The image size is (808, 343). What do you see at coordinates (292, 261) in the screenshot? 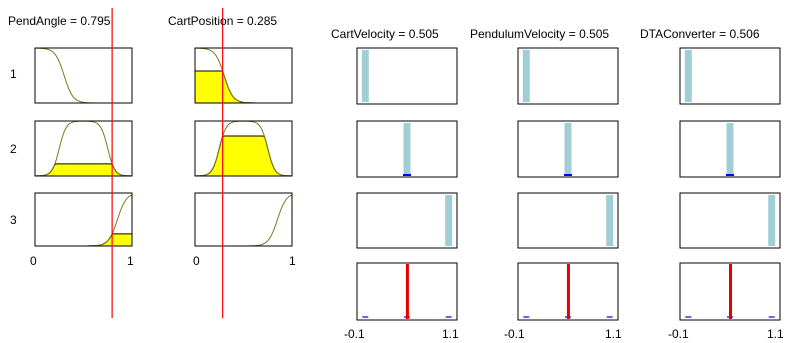
I see `cart-position-axis-max: 1` at bounding box center [292, 261].